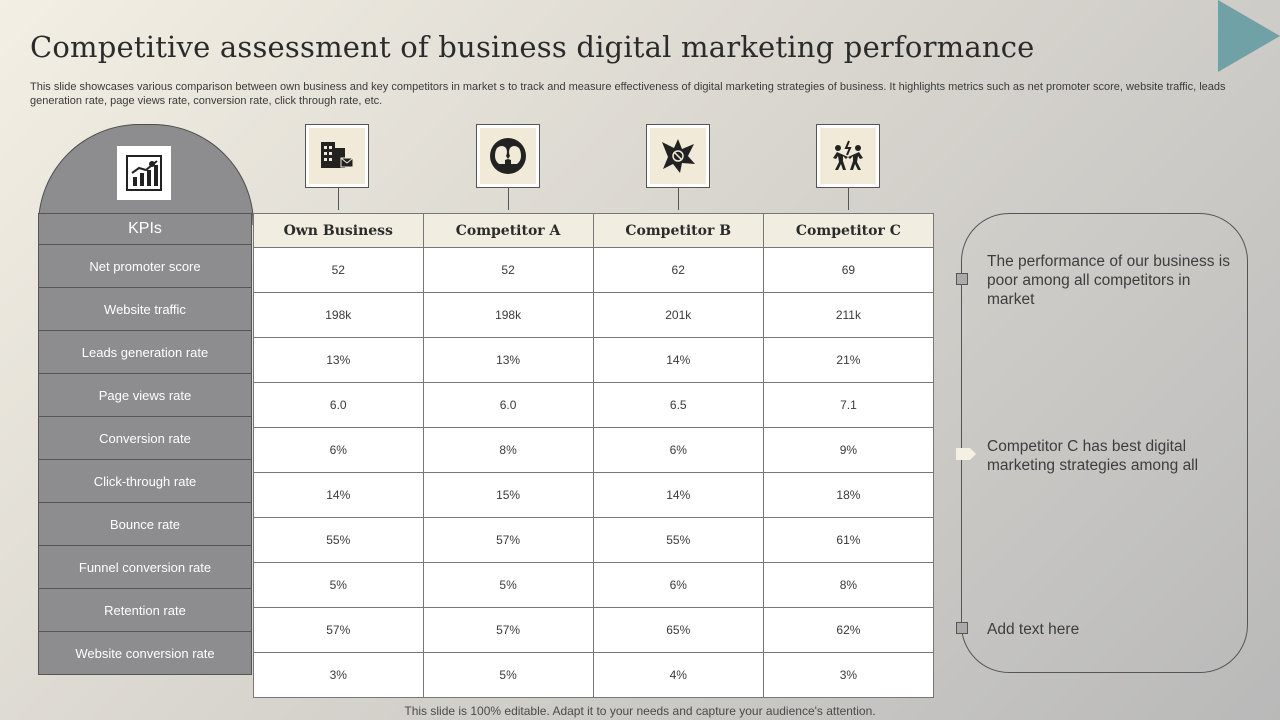  I want to click on table-cell: 15%, so click(508, 495).